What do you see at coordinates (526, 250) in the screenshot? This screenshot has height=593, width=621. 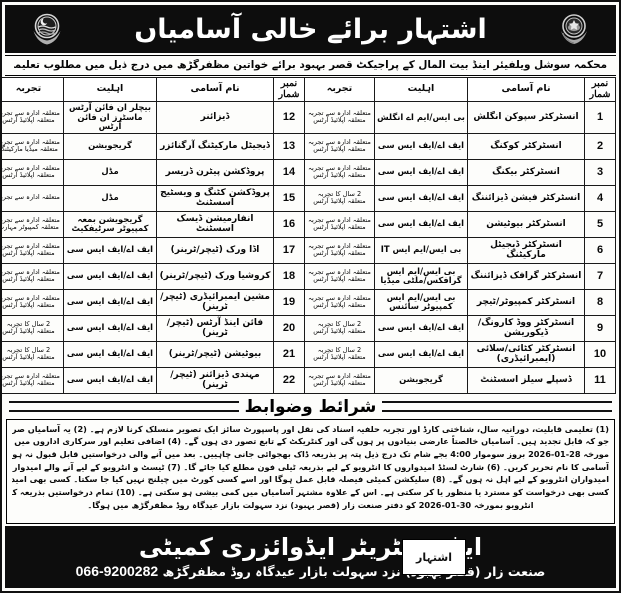 I see `cell-post-right: انسٹرکٹر ڈیجیٹل مارکیٹنگ` at bounding box center [526, 250].